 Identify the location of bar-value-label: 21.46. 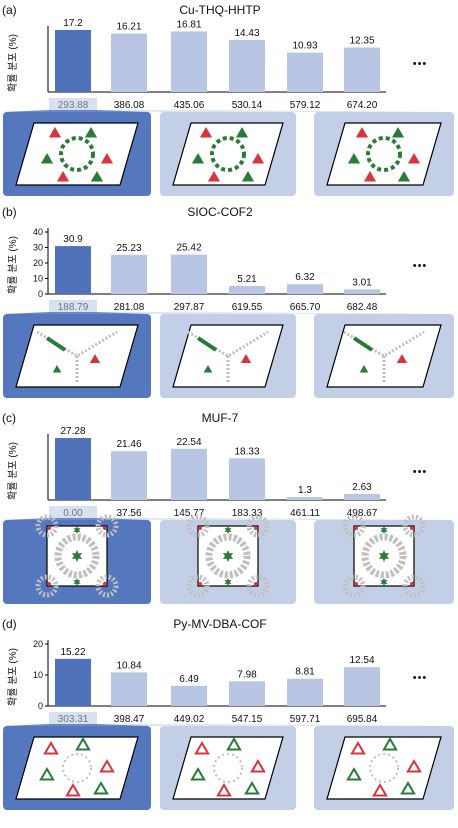
(128, 444).